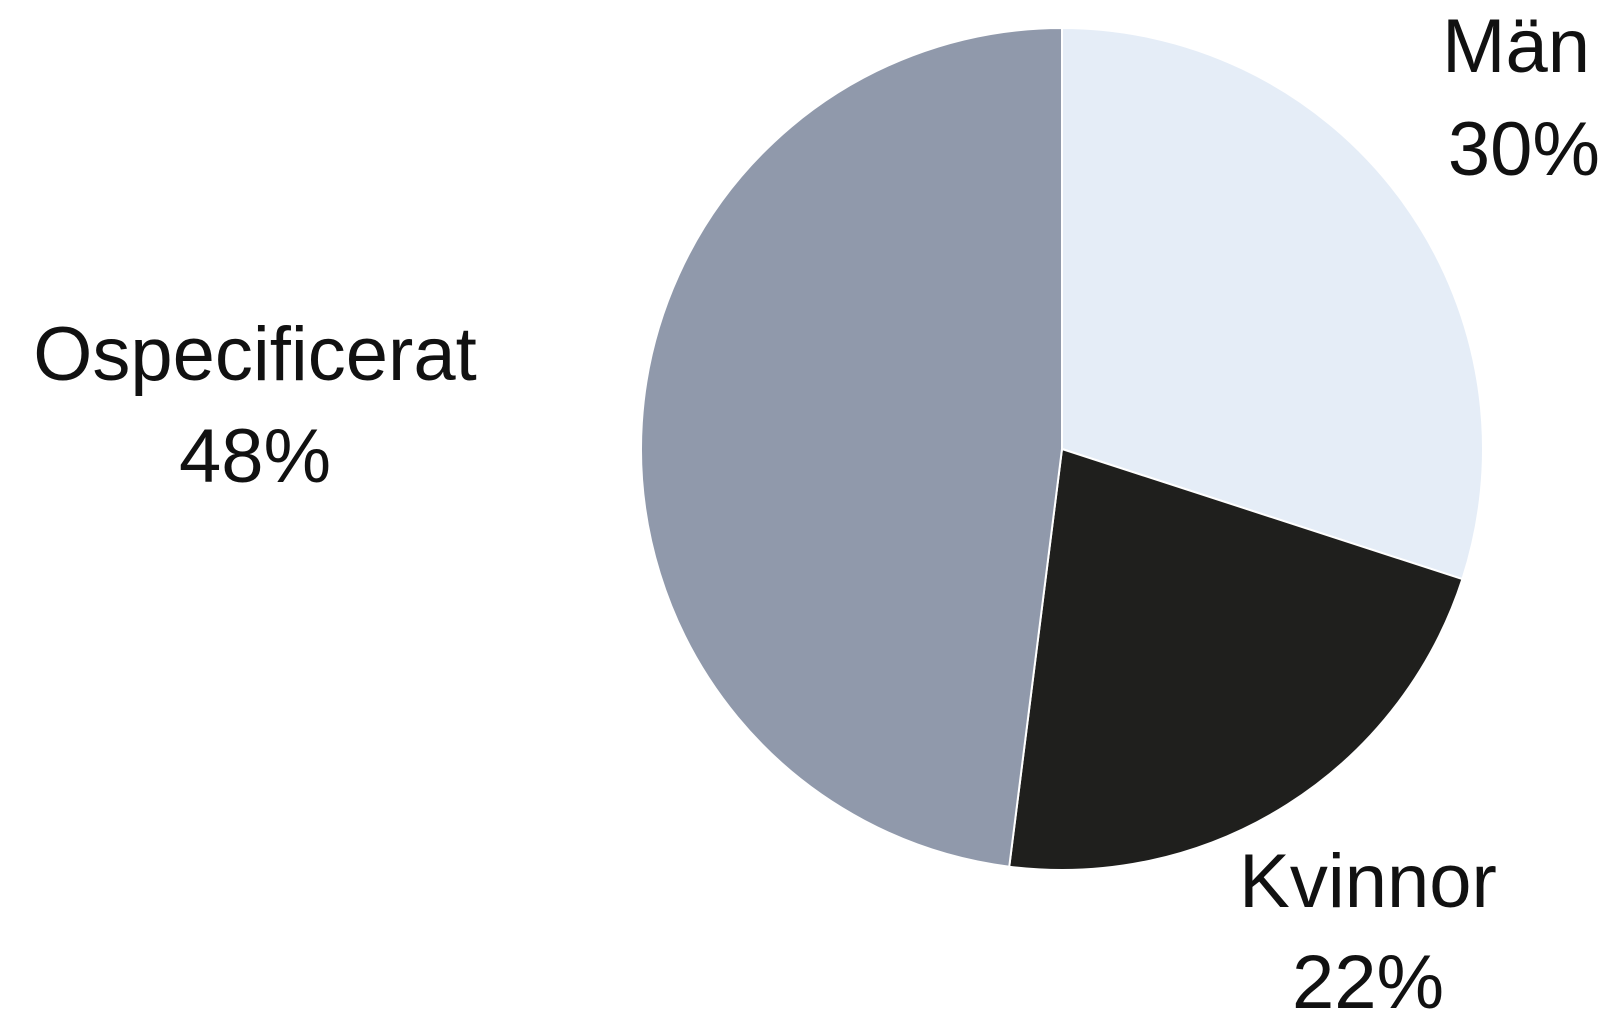 The image size is (1610, 1012). What do you see at coordinates (1236, 659) in the screenshot?
I see `pie-slice-kvinnor` at bounding box center [1236, 659].